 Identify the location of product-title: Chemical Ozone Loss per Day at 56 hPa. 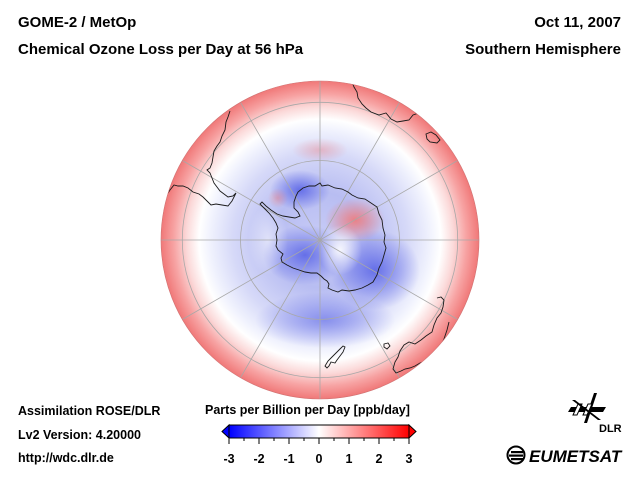
(161, 49).